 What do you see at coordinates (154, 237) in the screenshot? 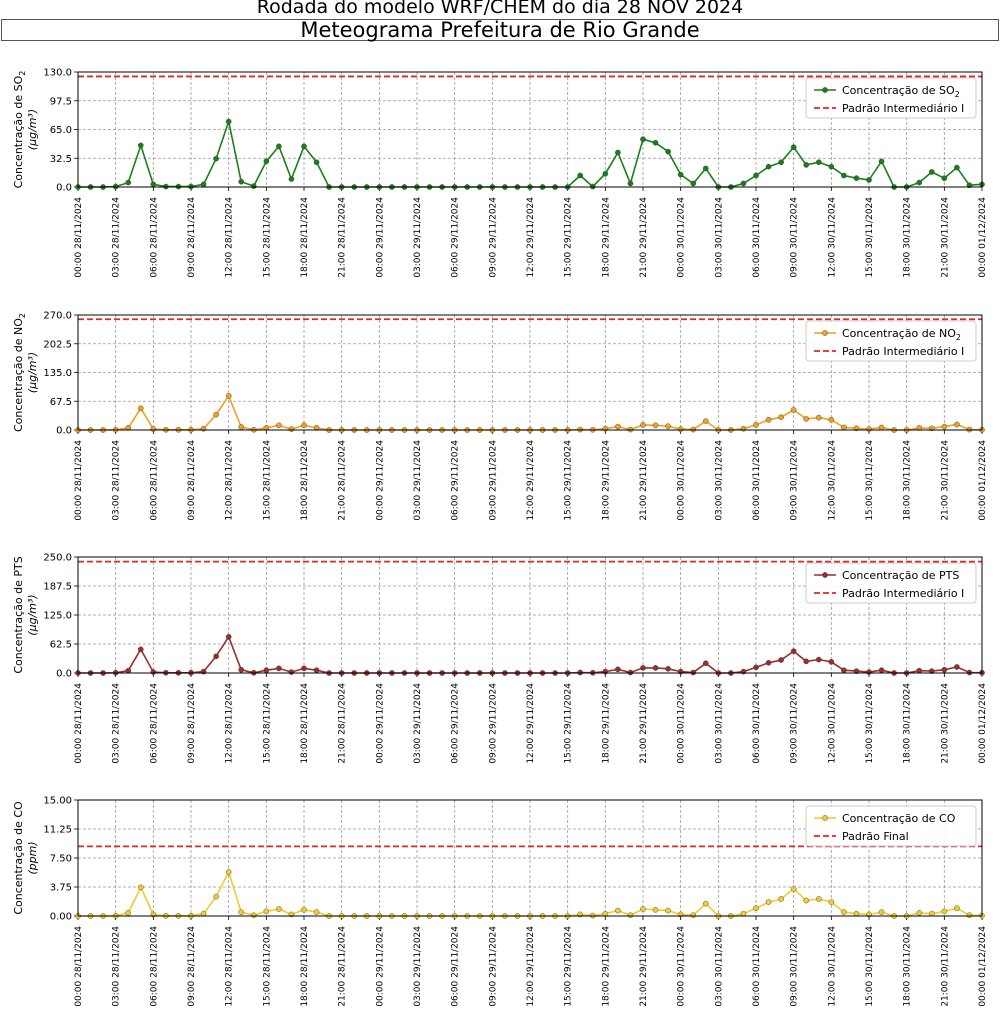
I see `x-tick-label: 06:00 28/11/2024` at bounding box center [154, 237].